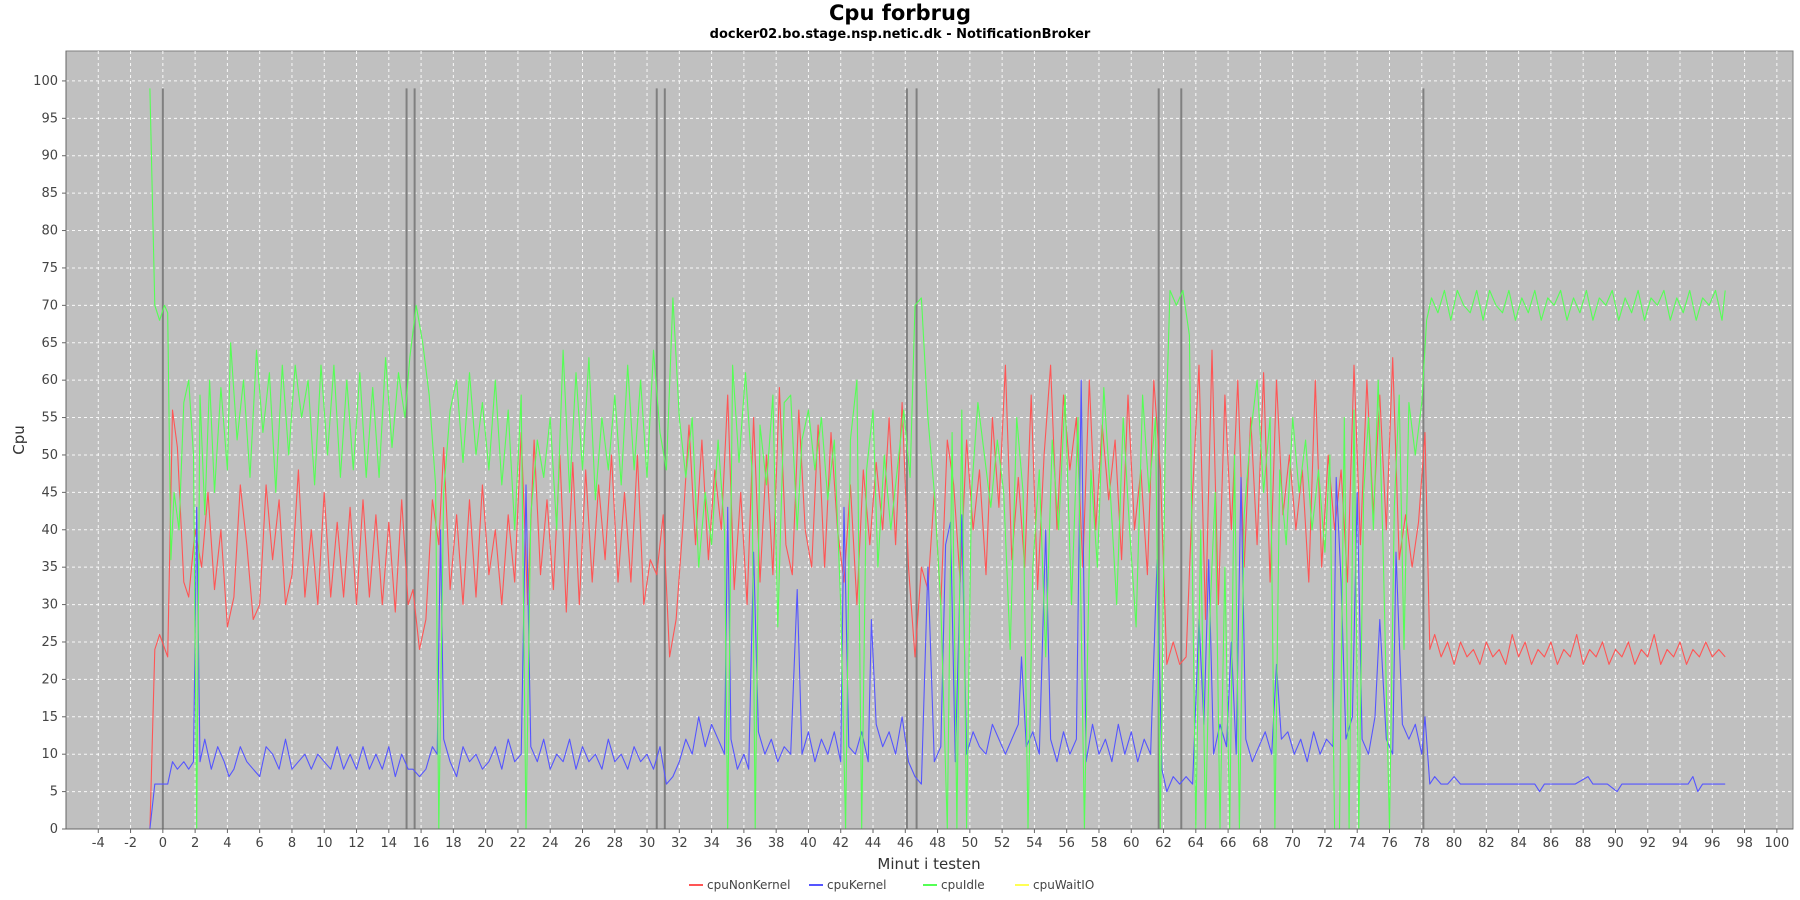  I want to click on x-tick-label: 56, so click(1066, 843).